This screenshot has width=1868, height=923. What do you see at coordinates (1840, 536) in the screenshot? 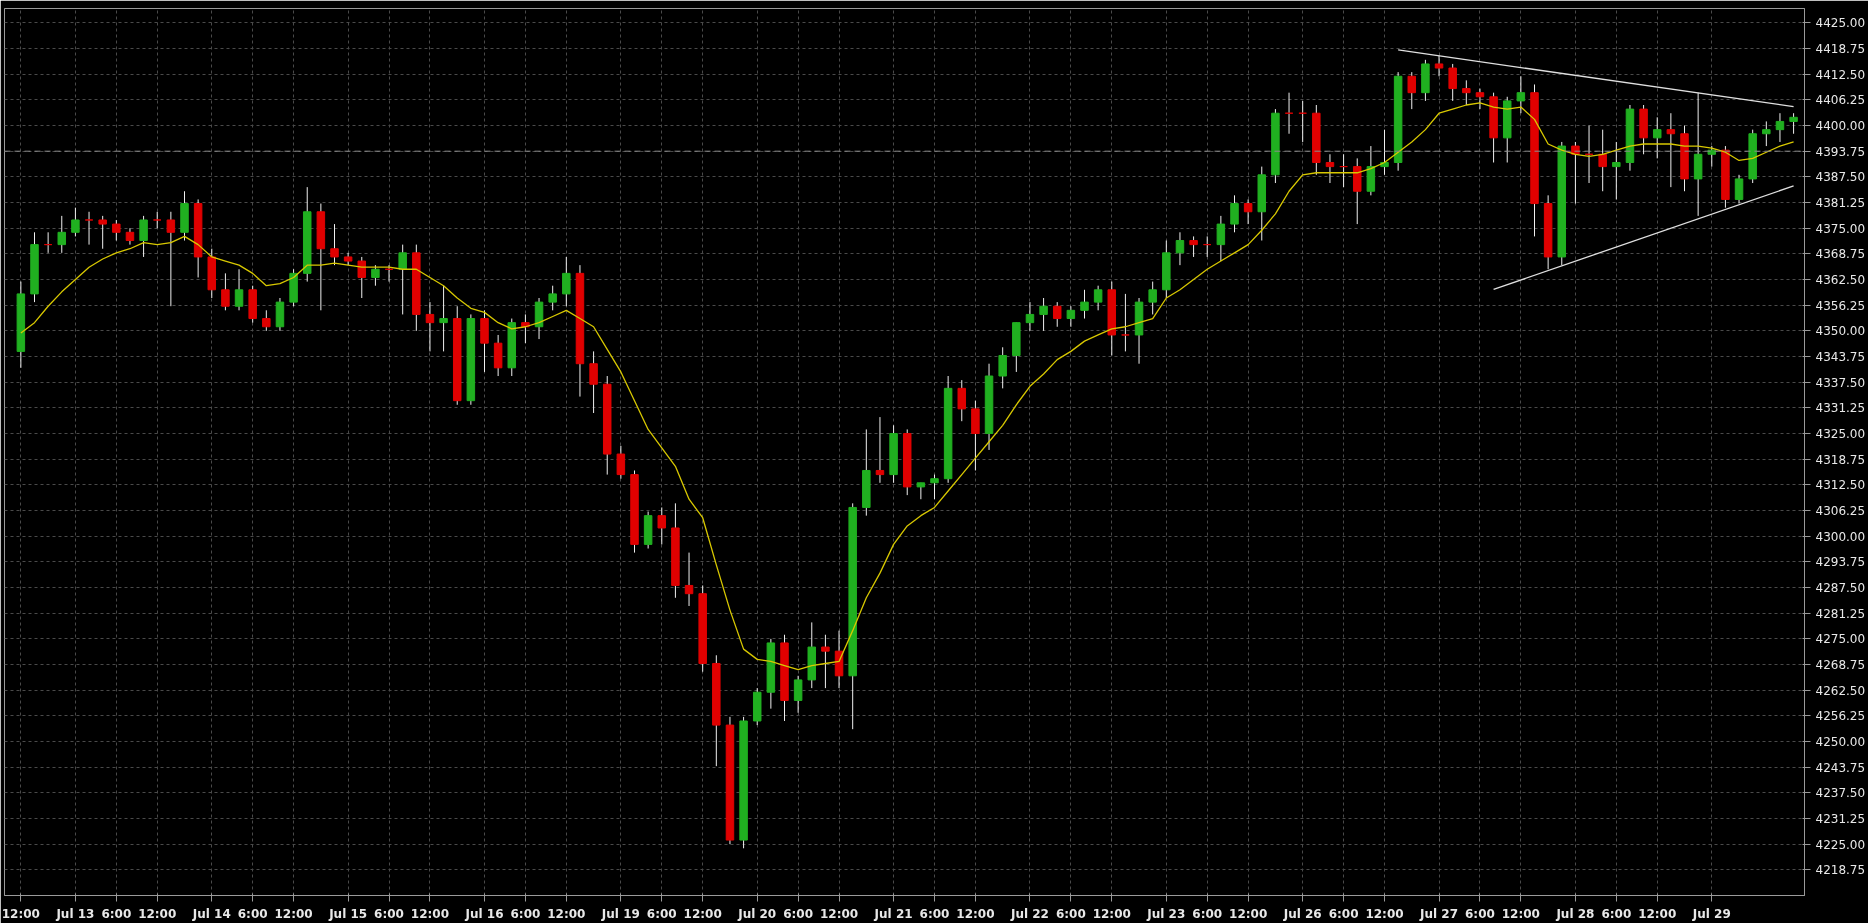
I see `y-tick-label: 4300.00` at bounding box center [1840, 536].